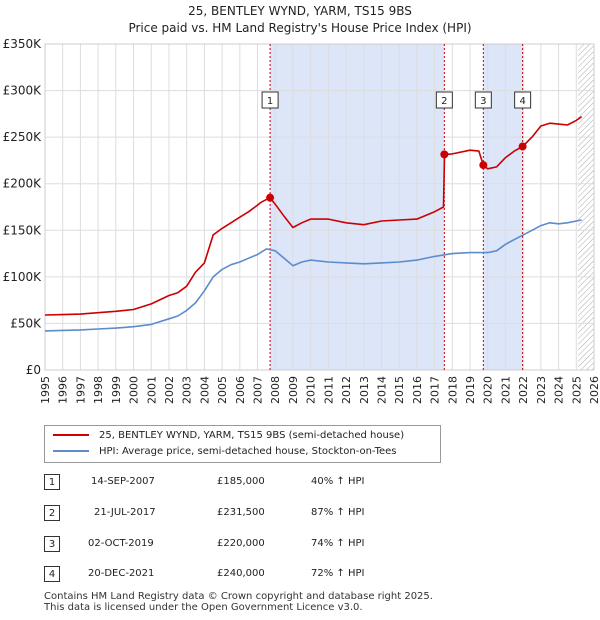 Image resolution: width=600 pixels, height=620 pixels. Describe the element at coordinates (80, 390) in the screenshot. I see `x-tick-label: 1997` at that location.